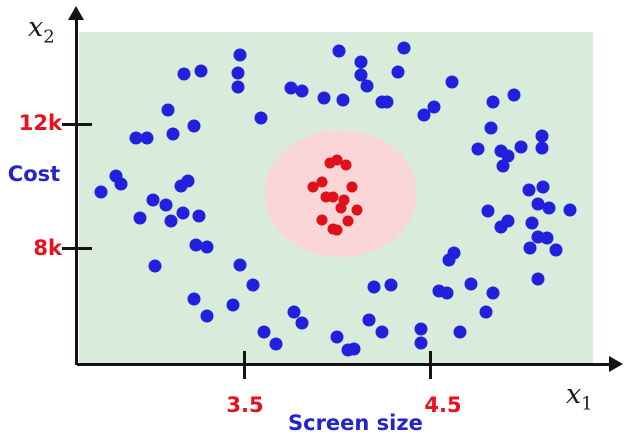 The image size is (626, 442). What do you see at coordinates (77, 124) in the screenshot?
I see `y-tick-12k` at bounding box center [77, 124].